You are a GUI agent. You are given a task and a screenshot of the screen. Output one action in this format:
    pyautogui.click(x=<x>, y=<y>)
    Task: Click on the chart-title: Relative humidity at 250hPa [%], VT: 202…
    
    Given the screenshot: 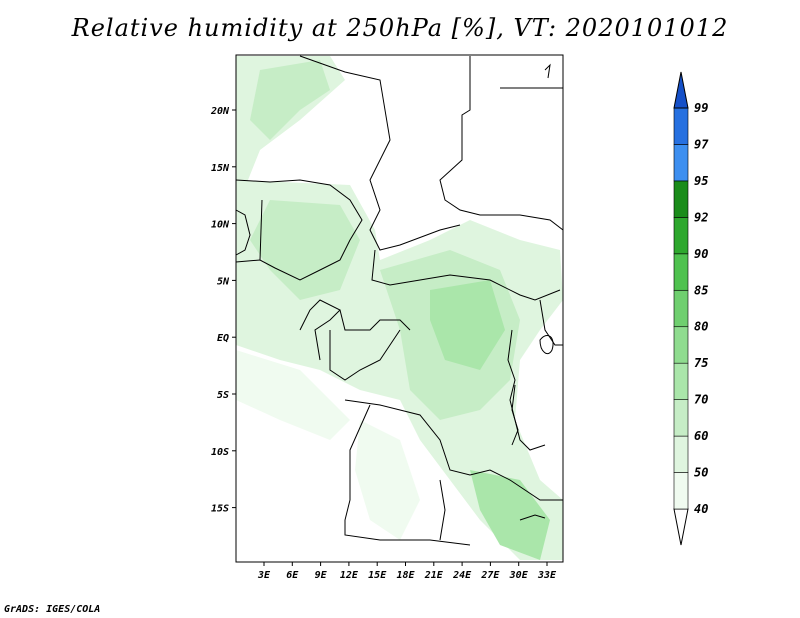 What is the action you would take?
    pyautogui.click(x=400, y=28)
    